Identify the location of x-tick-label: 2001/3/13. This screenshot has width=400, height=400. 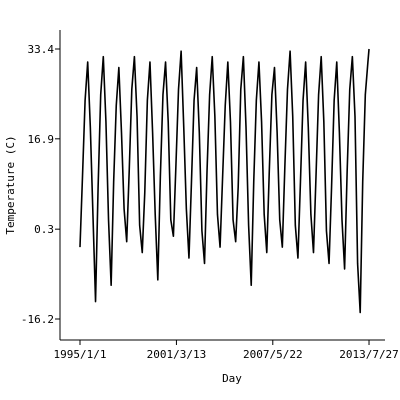
(177, 354).